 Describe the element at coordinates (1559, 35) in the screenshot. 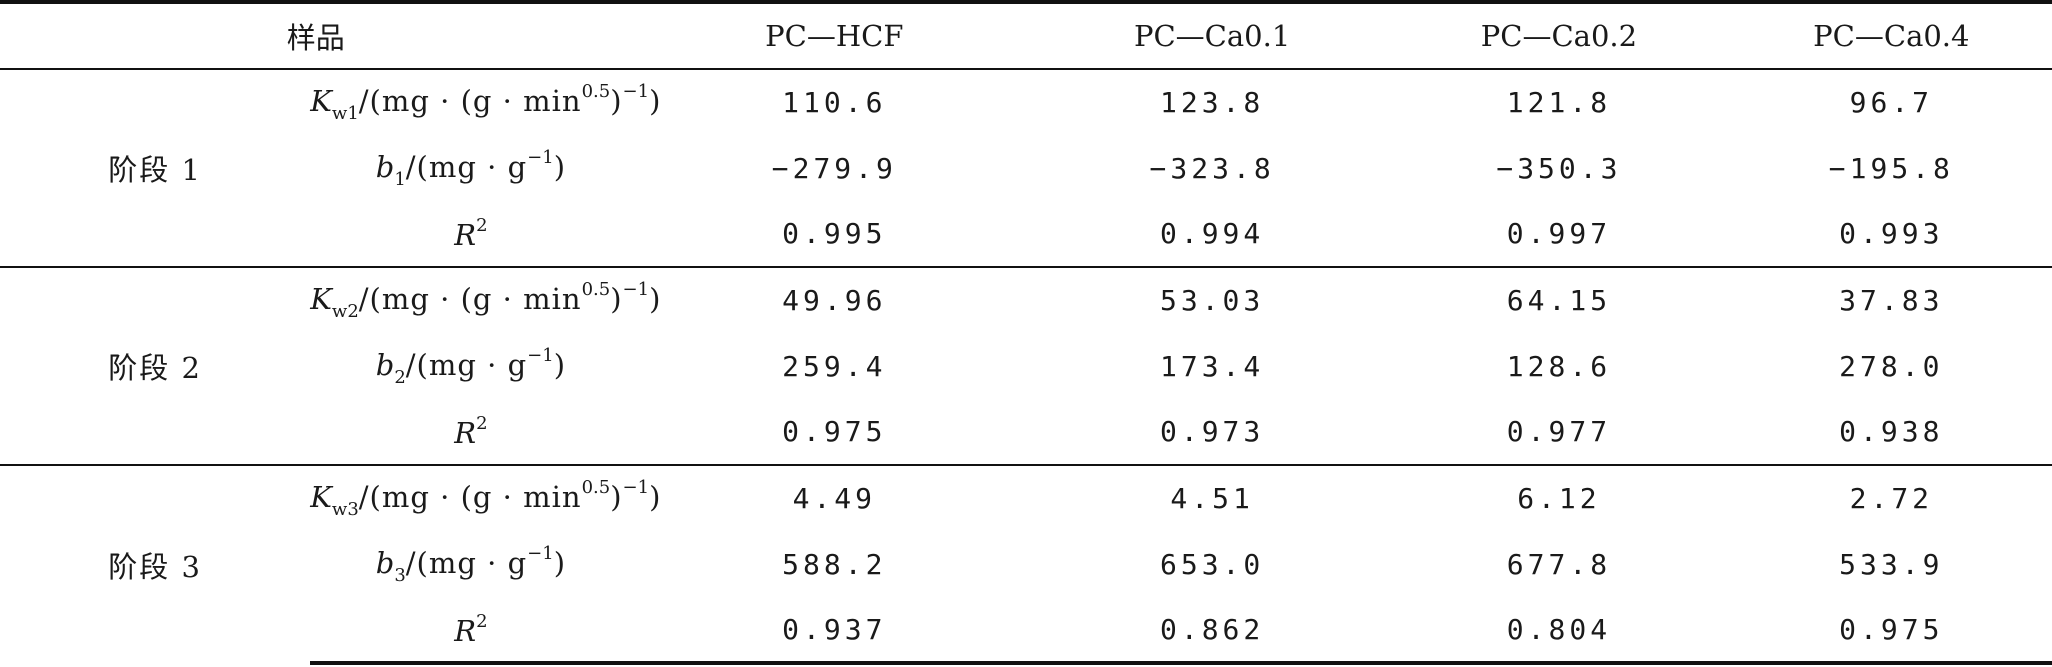

I see `sample-header-pc-ca02: PC—Ca0.2` at that location.